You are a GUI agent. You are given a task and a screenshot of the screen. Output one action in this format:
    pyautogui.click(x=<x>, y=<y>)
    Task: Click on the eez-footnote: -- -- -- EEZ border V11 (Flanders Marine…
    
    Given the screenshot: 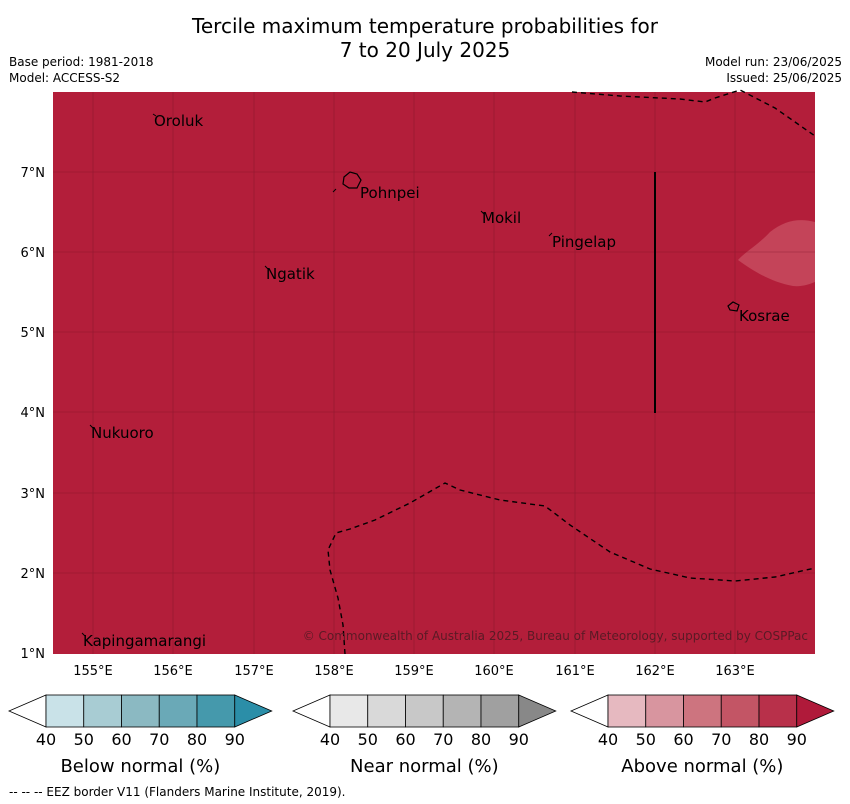 What is the action you would take?
    pyautogui.click(x=177, y=792)
    